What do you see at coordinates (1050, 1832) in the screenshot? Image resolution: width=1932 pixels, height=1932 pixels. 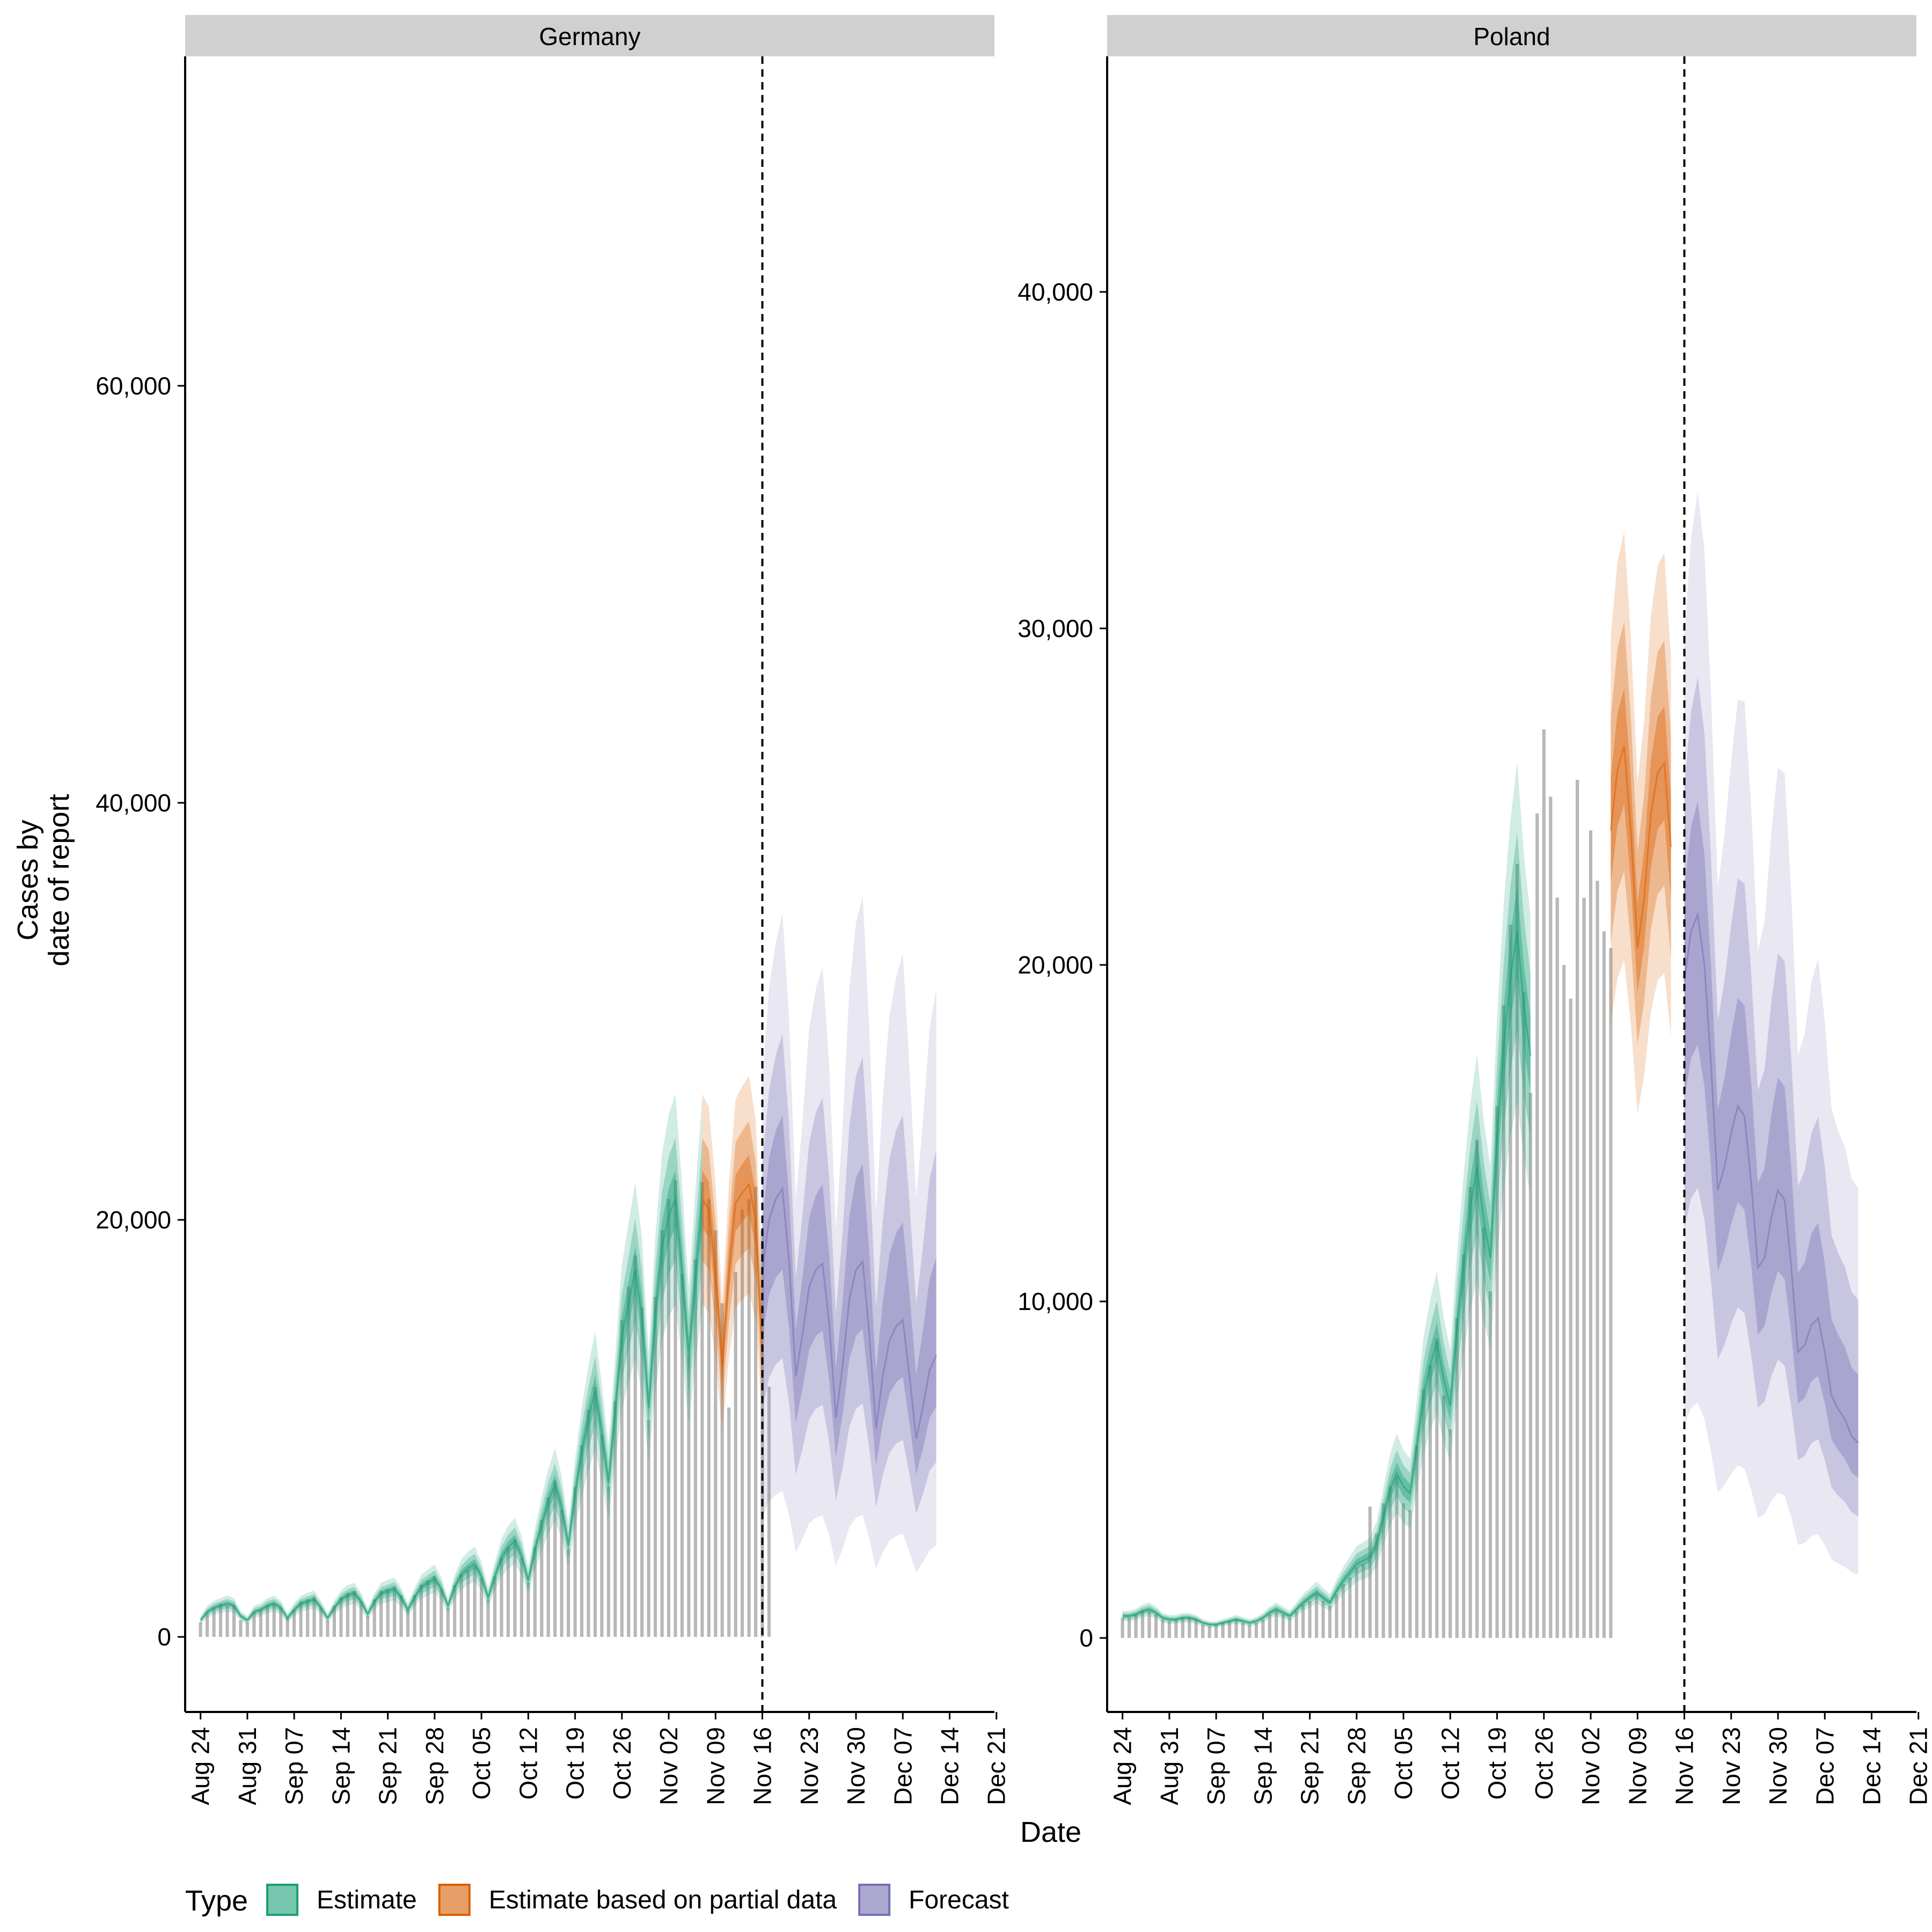 I see `x-axis-title: Date` at bounding box center [1050, 1832].